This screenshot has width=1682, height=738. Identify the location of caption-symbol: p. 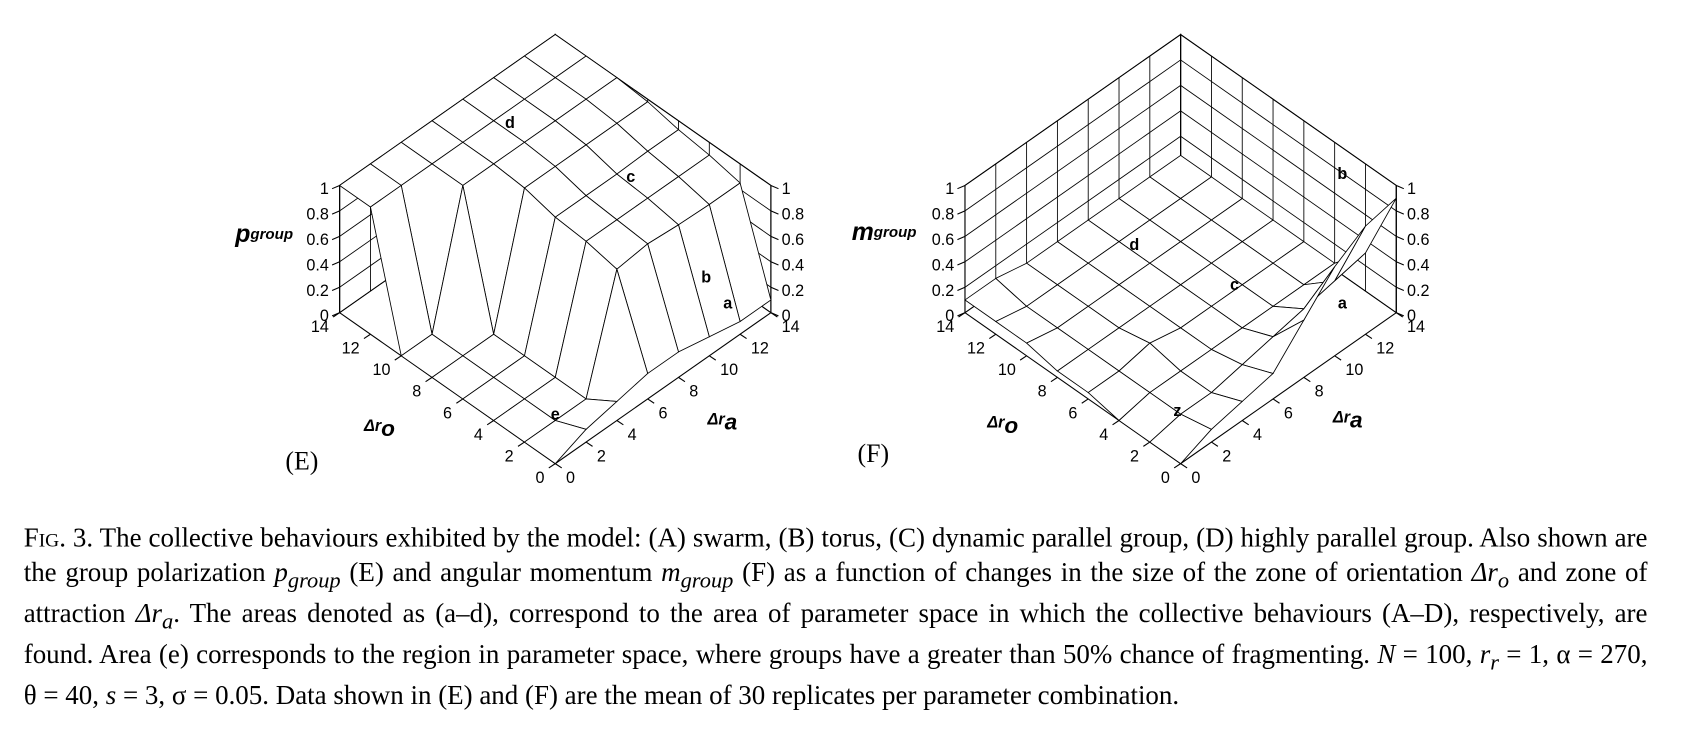
(281, 573).